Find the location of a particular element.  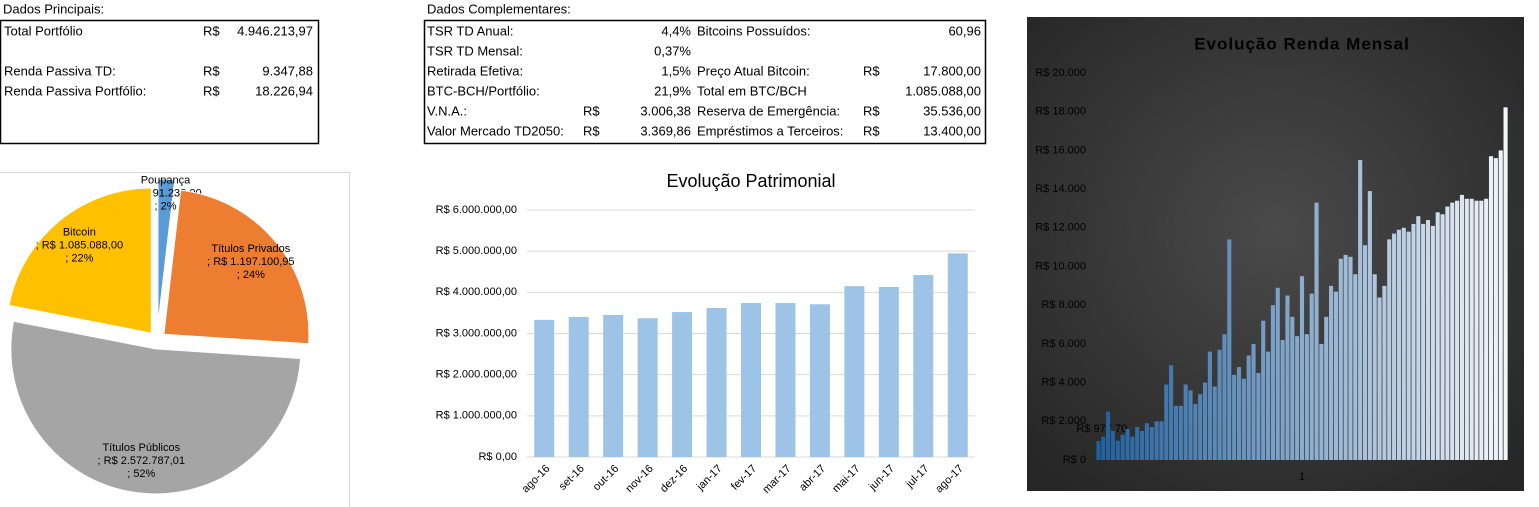

table-cell: 1.085.088,00 is located at coordinates (943, 90).